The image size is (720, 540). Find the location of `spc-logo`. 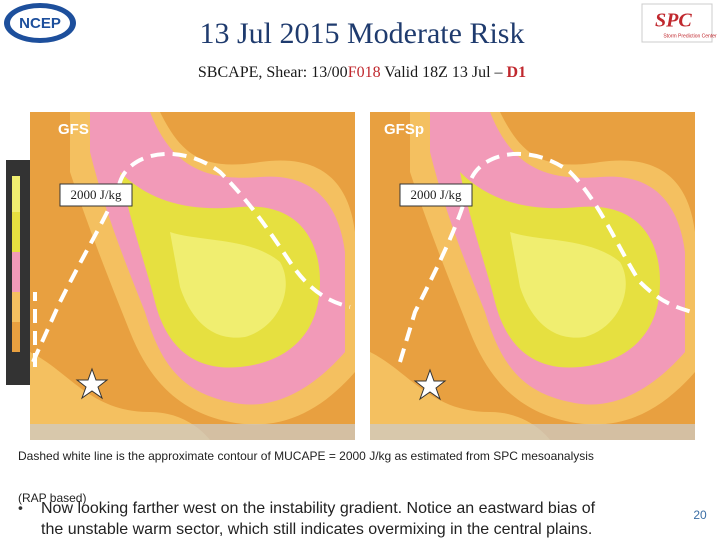

spc-logo is located at coordinates (677, 23).